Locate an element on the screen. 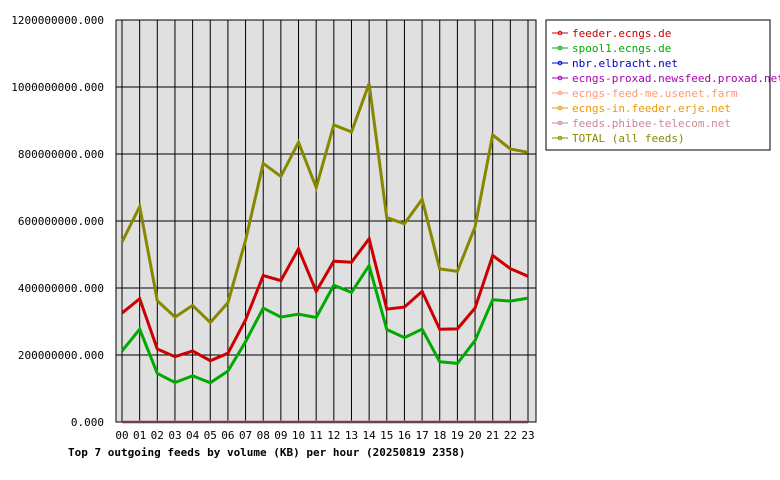 This screenshot has width=780, height=480. y-tick-label: 1000000000.000 is located at coordinates (57, 87).